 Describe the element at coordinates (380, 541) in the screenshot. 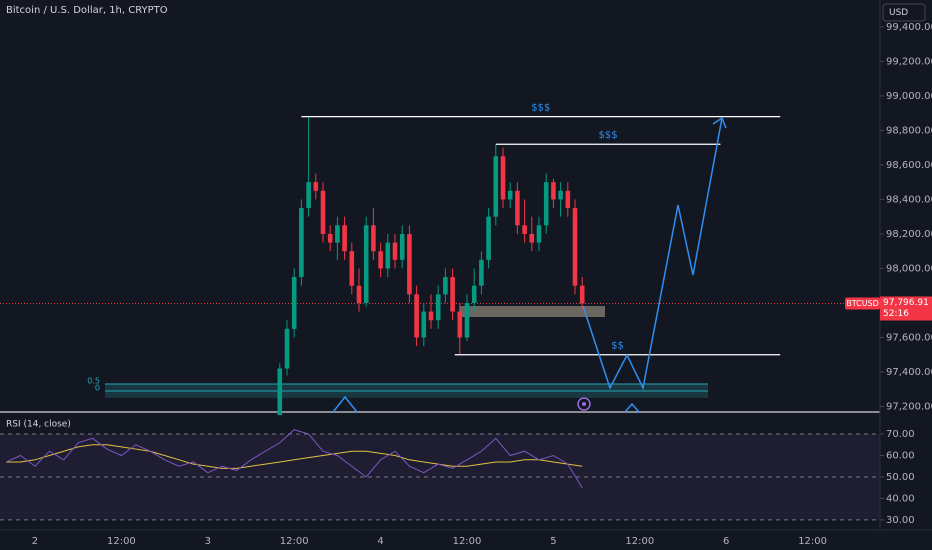

I see `x-tick-label: 4` at that location.